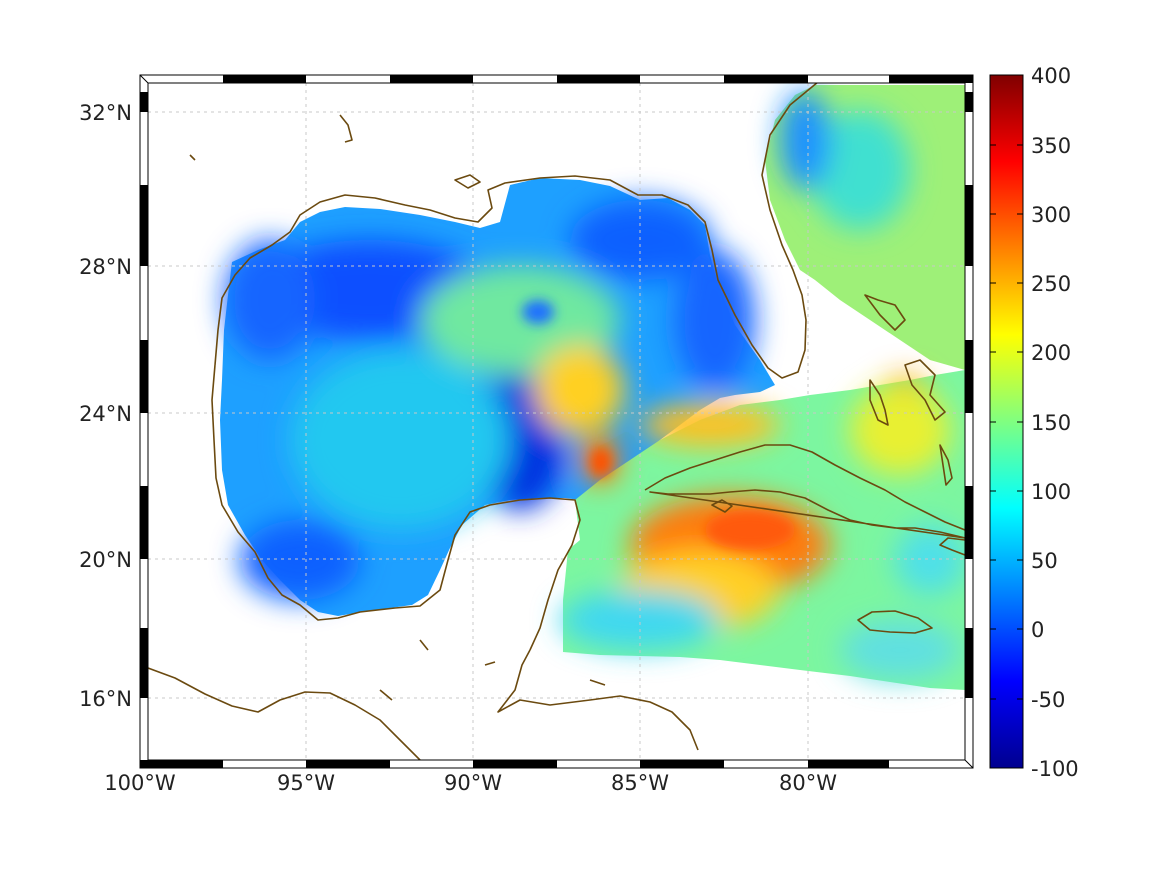 The height and width of the screenshot is (875, 1167). I want to click on isle-of-youth, so click(722, 506).